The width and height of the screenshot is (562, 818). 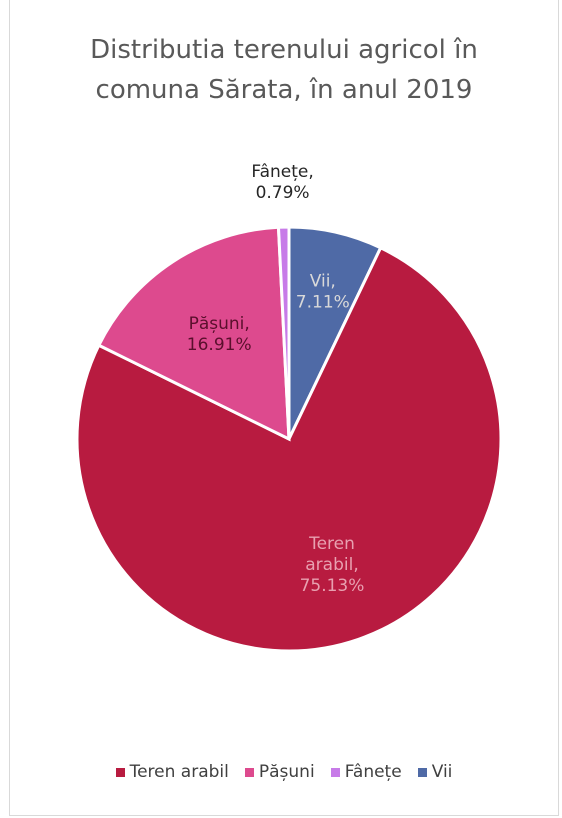 What do you see at coordinates (332, 565) in the screenshot?
I see `data-label-teren-arabil: Teren arabil, 75.13%` at bounding box center [332, 565].